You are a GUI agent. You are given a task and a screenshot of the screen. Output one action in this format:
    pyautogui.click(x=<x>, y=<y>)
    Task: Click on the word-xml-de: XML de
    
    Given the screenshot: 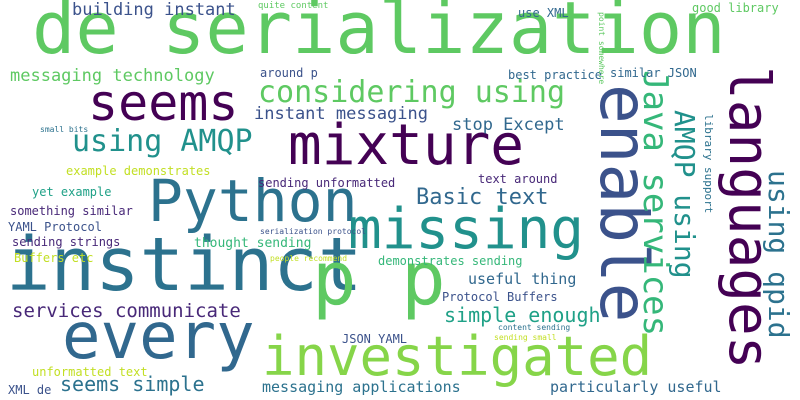 What is the action you would take?
    pyautogui.click(x=30, y=390)
    